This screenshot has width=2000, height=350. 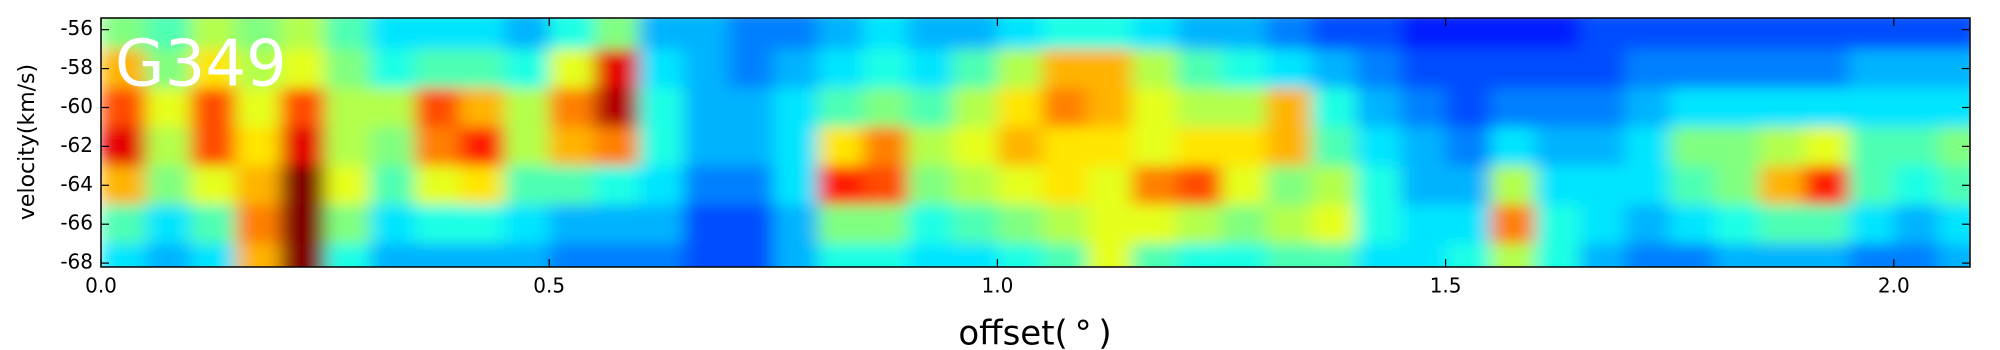 I want to click on x-tick-label: 1.5, so click(x=1446, y=286).